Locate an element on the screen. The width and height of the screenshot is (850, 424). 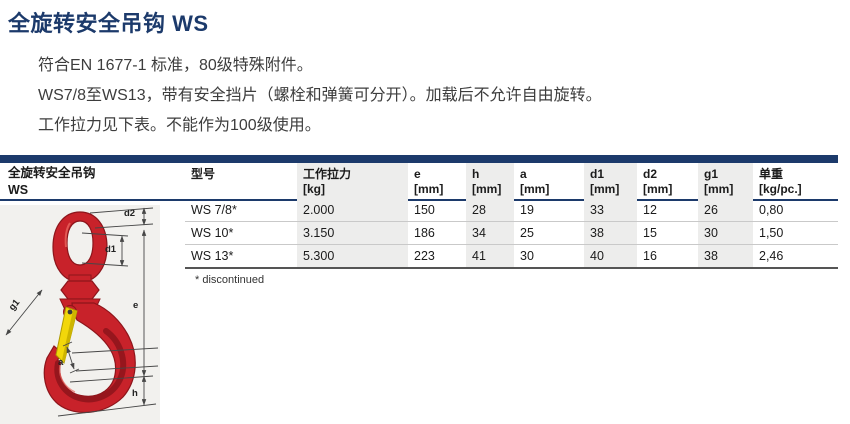
cell-h: 41 is located at coordinates (490, 256).